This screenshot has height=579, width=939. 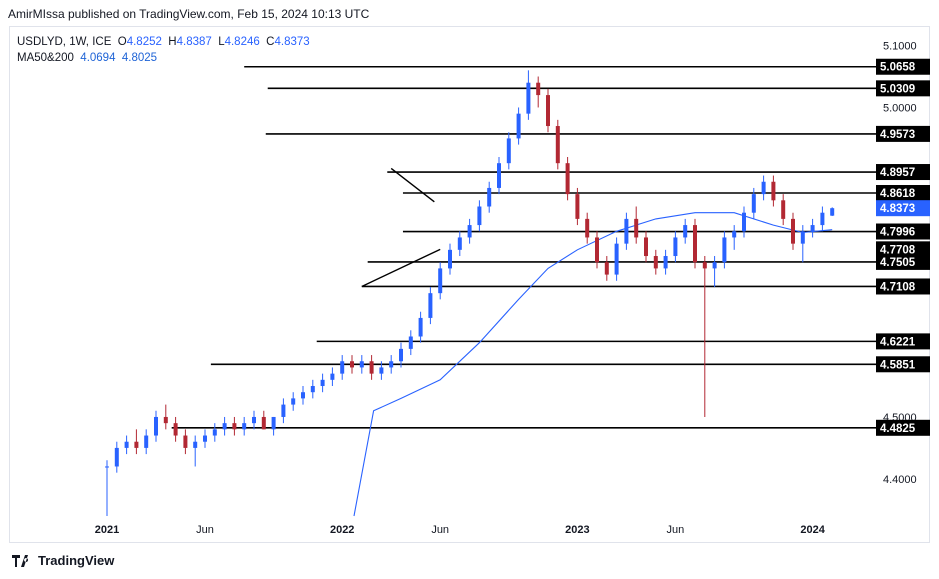 What do you see at coordinates (76, 560) in the screenshot?
I see `footer-brand-text: TradingView` at bounding box center [76, 560].